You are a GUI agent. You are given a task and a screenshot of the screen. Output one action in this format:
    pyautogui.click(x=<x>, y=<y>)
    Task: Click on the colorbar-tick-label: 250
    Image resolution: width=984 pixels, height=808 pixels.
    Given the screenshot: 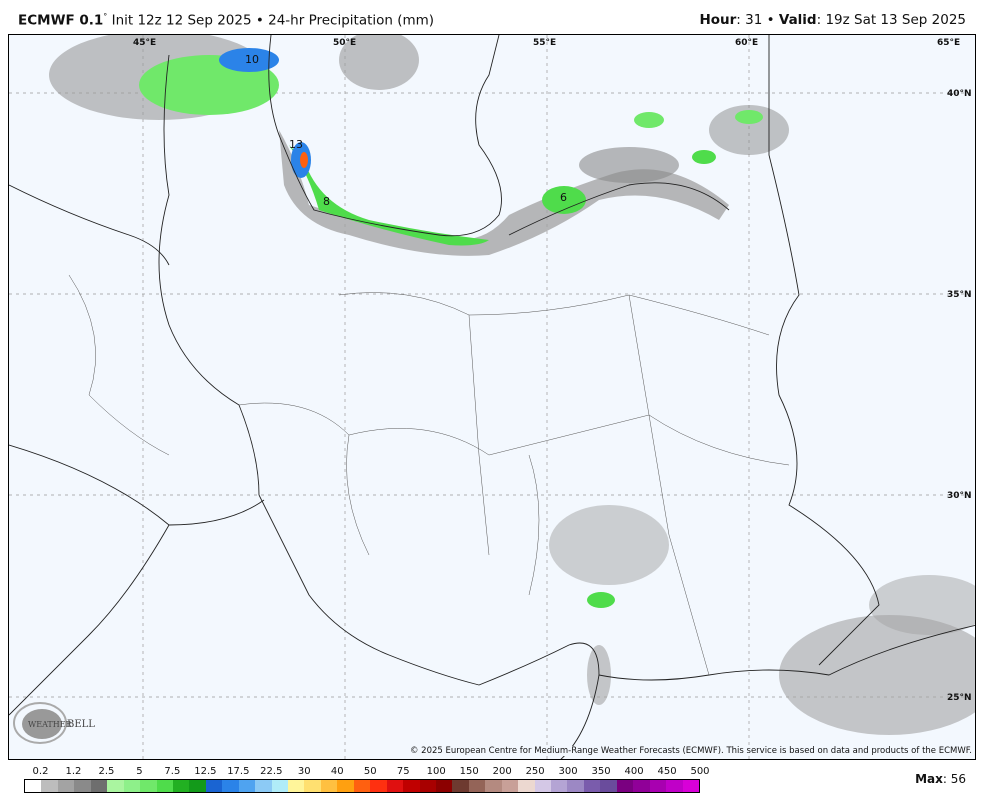 What is the action you would take?
    pyautogui.click(x=535, y=771)
    